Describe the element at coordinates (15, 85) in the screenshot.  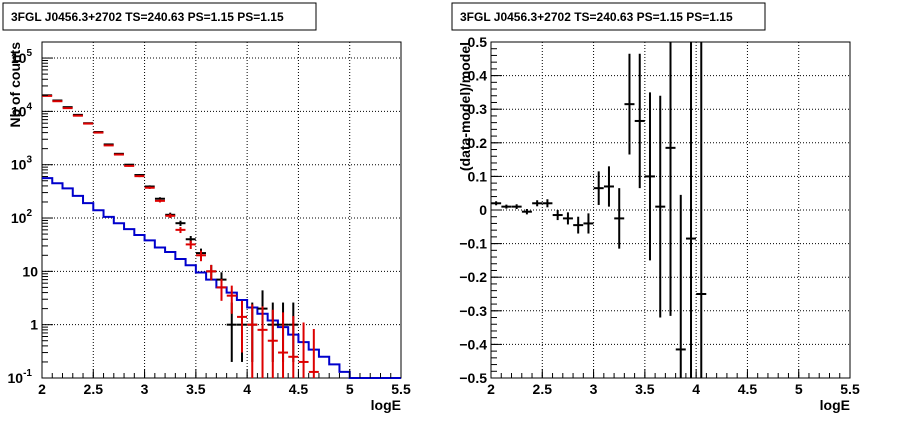
I see `counts-y-axis-label: Nb of counts` at that location.